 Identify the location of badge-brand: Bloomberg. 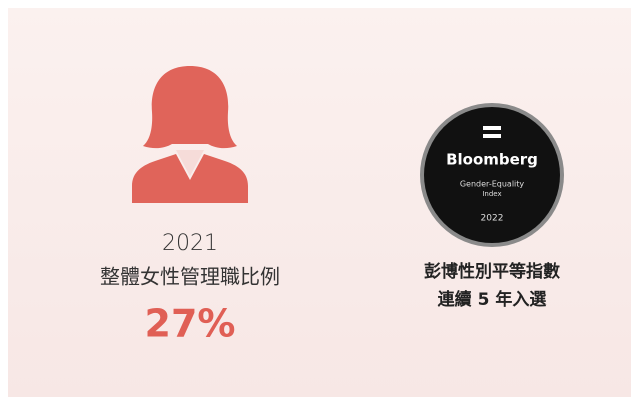
(492, 160).